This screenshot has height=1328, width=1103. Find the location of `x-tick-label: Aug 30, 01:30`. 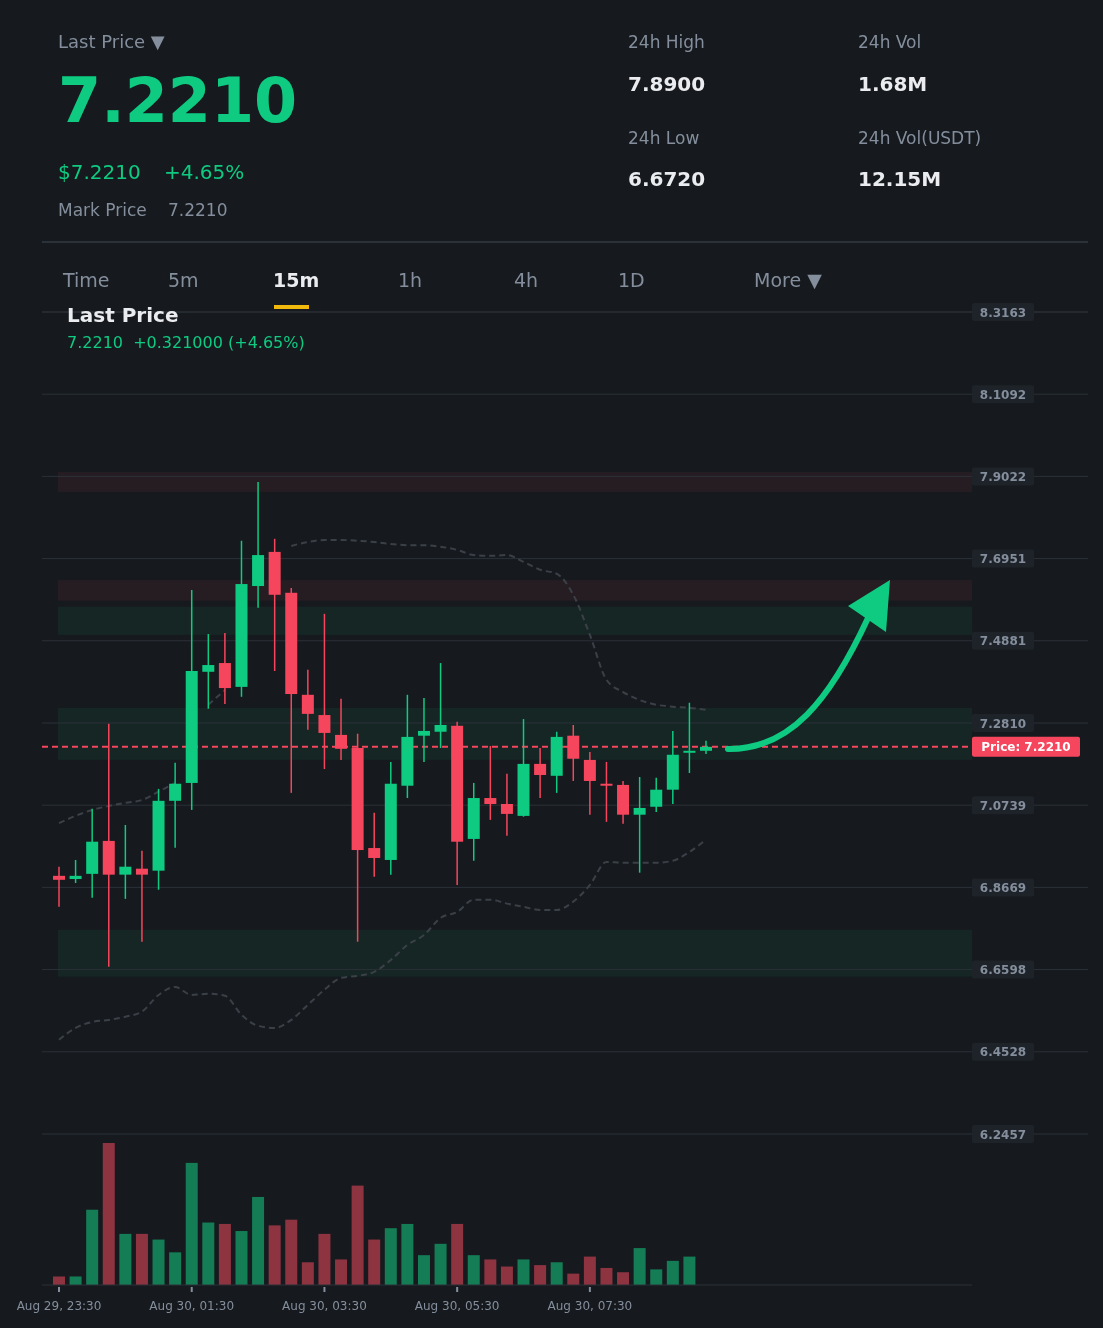

x-tick-label: Aug 30, 01:30 is located at coordinates (192, 1306).